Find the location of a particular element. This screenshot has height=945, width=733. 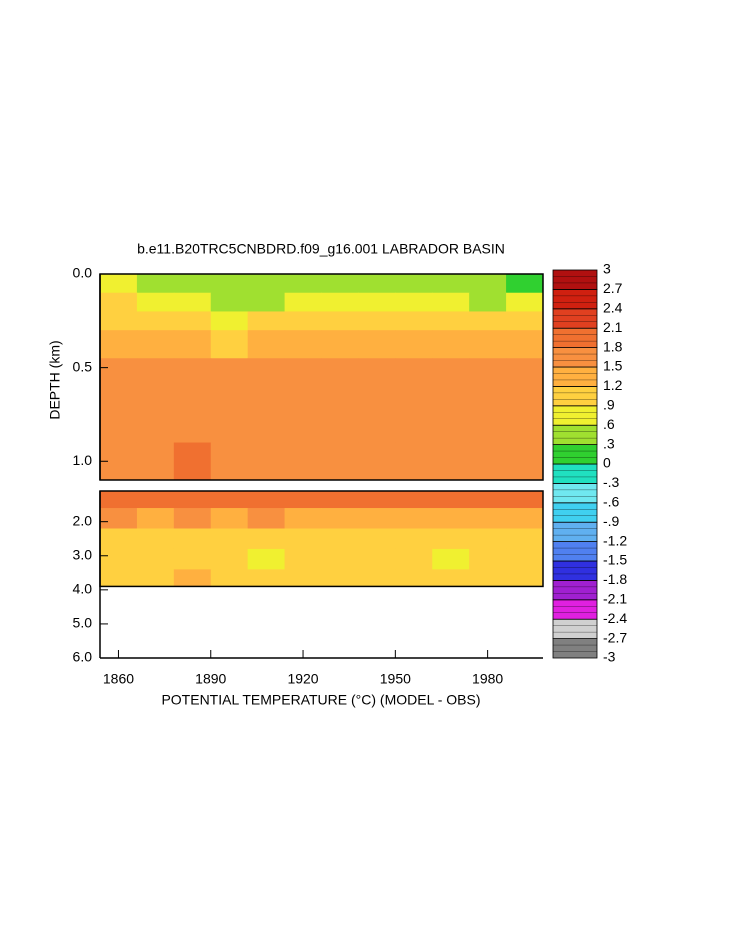

colorbar-label: -3 is located at coordinates (609, 657).